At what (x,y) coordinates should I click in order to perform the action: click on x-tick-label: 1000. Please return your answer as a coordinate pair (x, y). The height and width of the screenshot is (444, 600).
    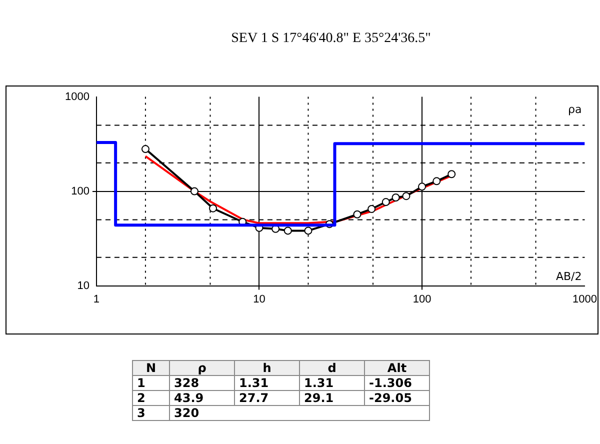
    Looking at the image, I should click on (585, 299).